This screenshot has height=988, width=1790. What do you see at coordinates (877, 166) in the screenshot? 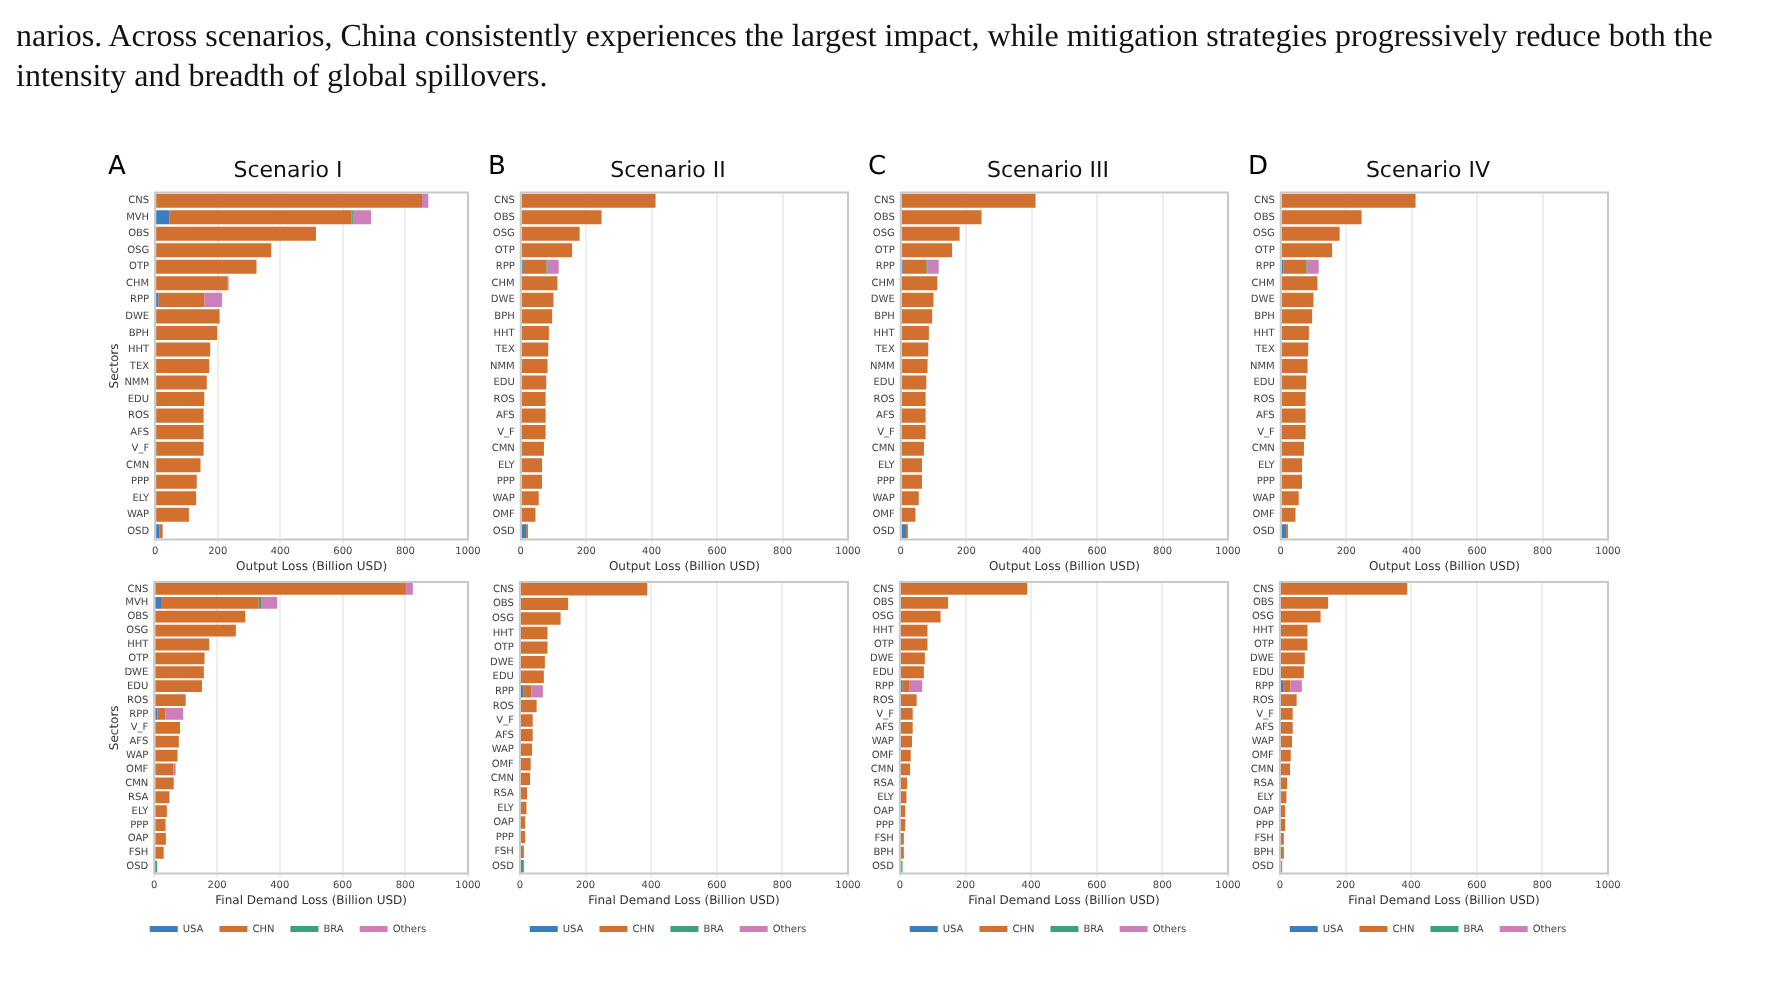
I see `text: C` at bounding box center [877, 166].